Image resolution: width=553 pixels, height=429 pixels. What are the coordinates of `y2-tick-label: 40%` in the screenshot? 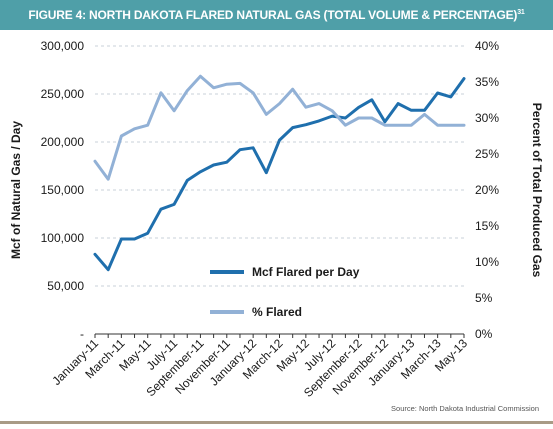 It's located at (487, 46).